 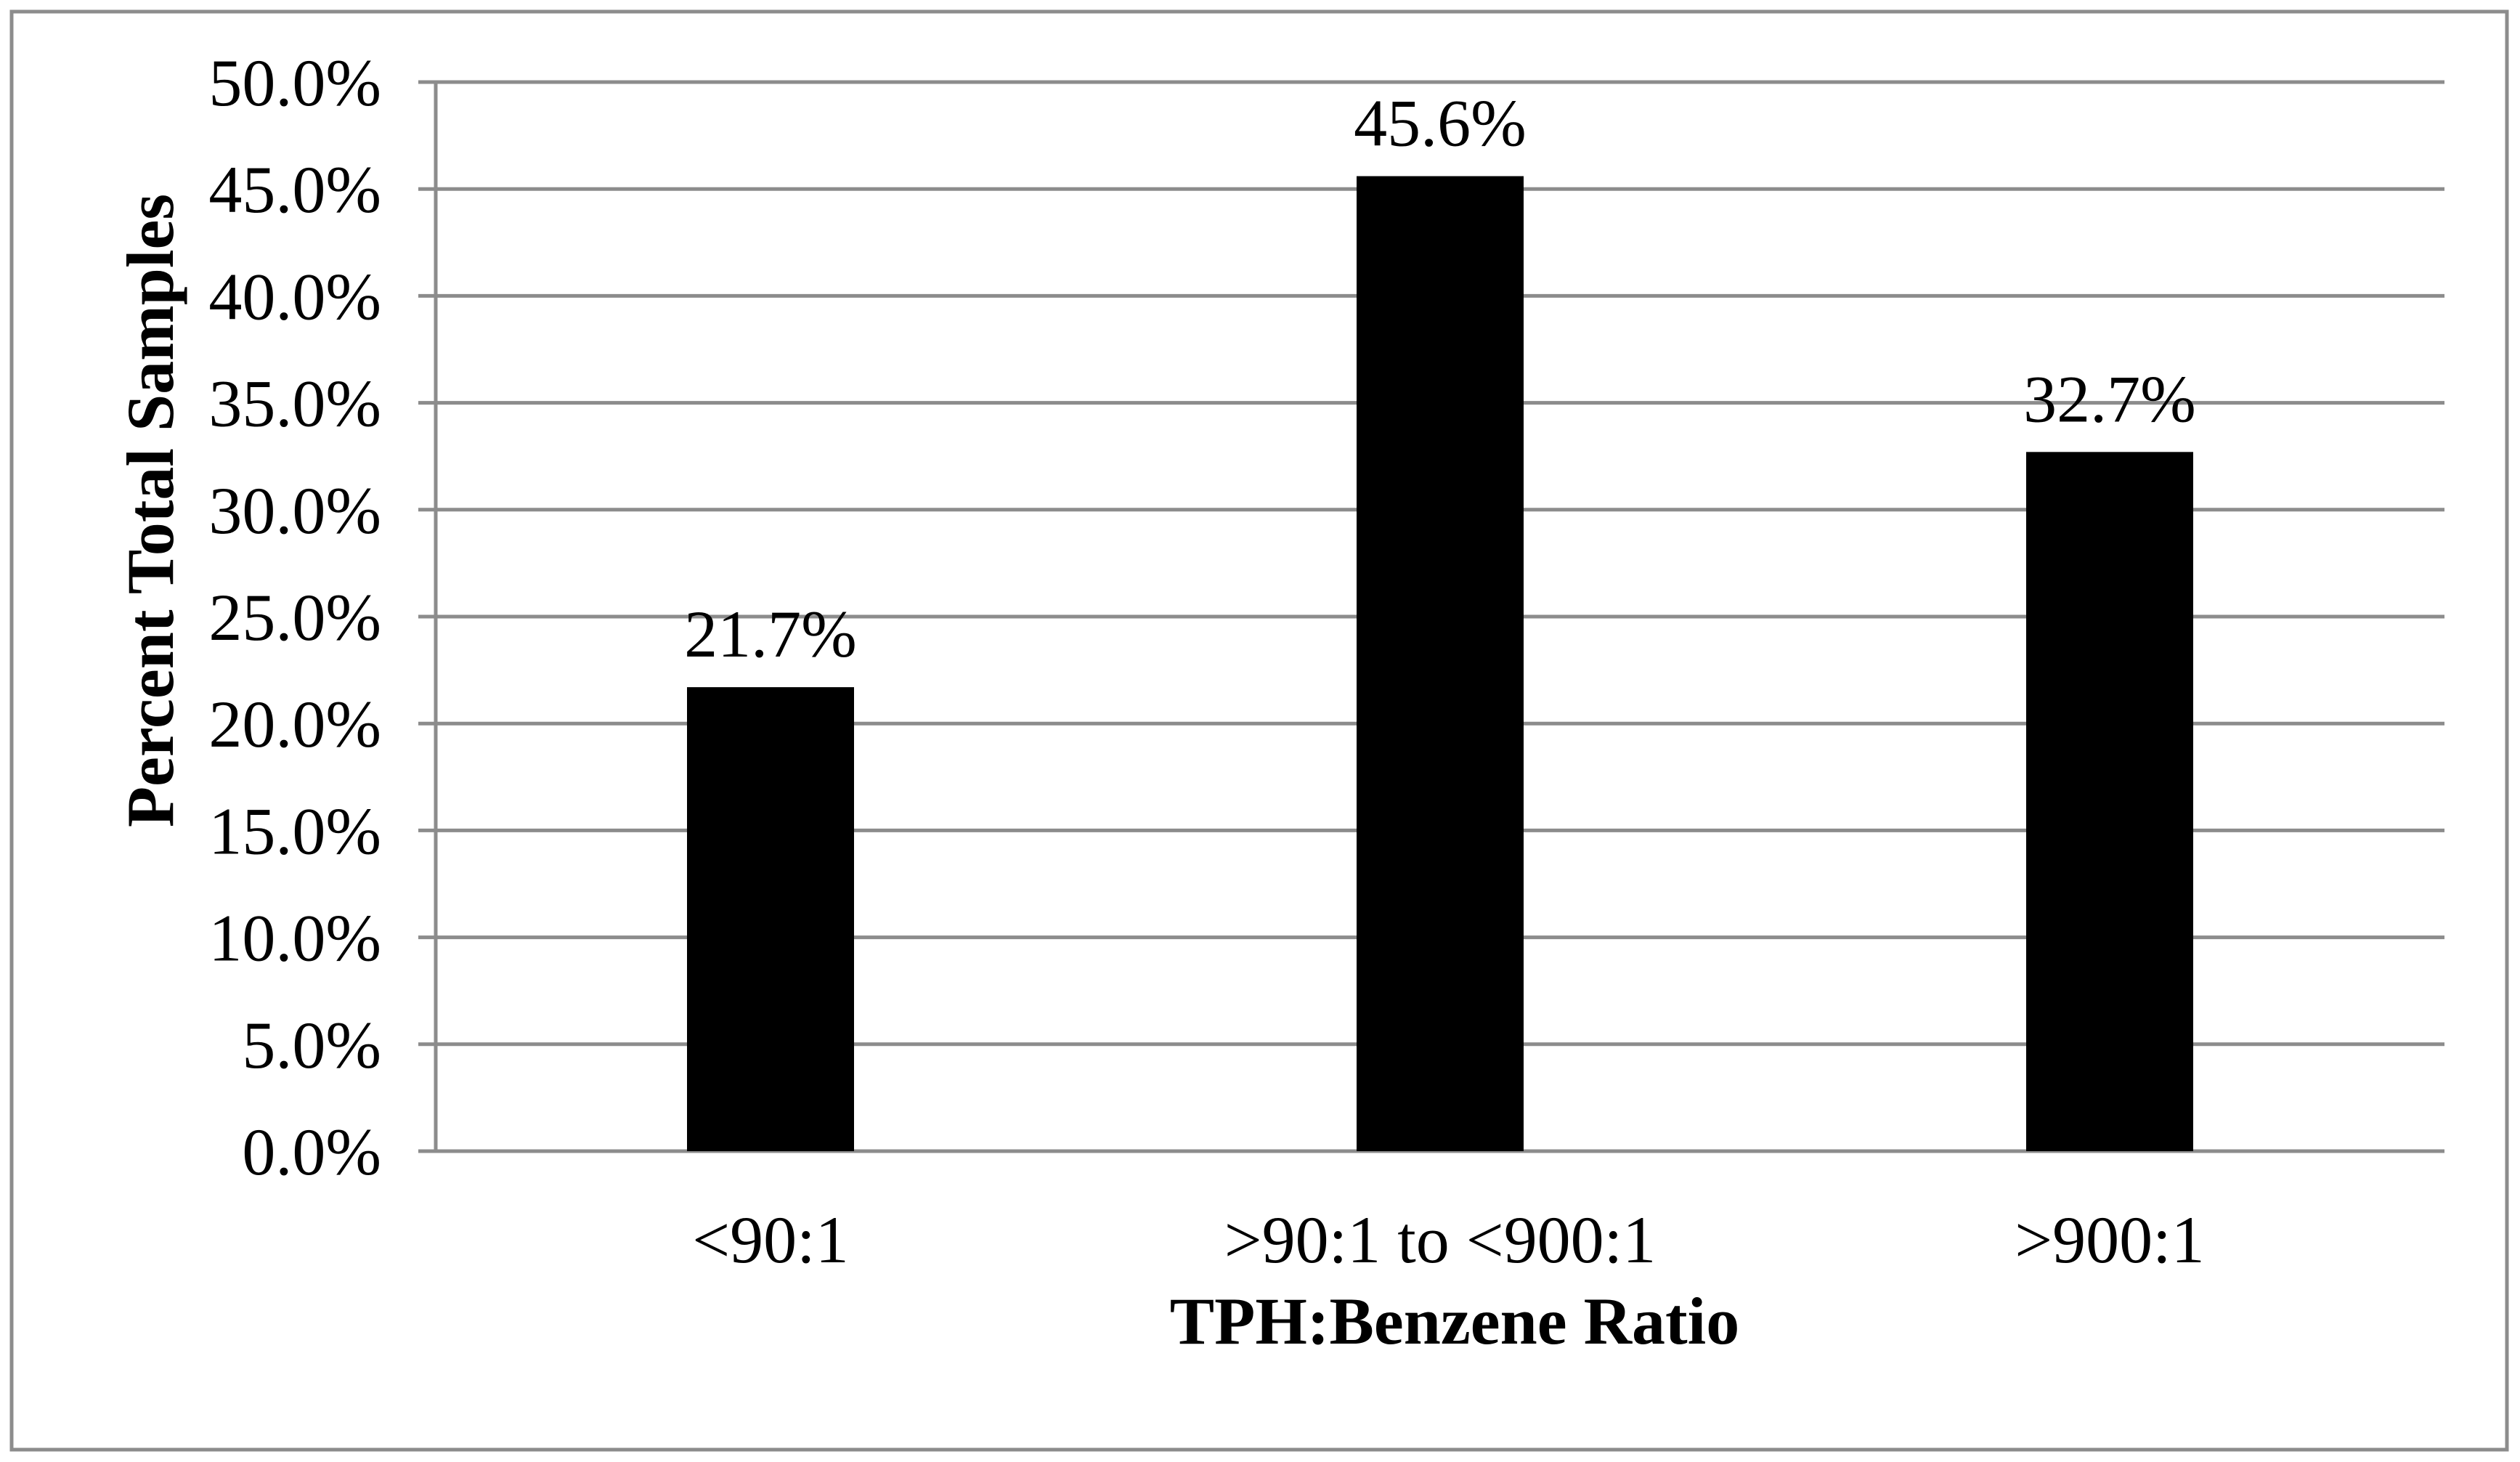 I want to click on x-tick-label: >90:1 to <900:1, so click(x=1440, y=1240).